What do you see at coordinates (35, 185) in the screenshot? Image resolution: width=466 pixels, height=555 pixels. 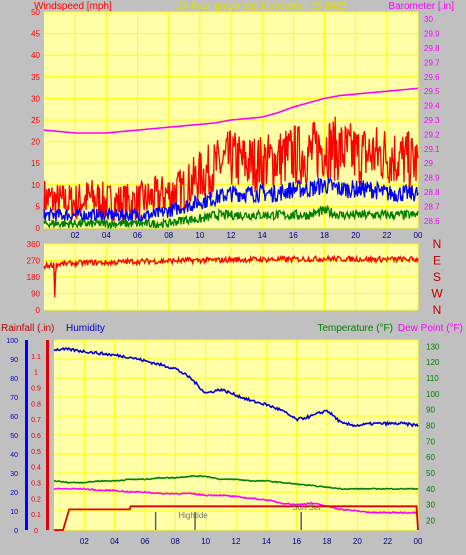 I see `y-tick-wind: 10` at bounding box center [35, 185].